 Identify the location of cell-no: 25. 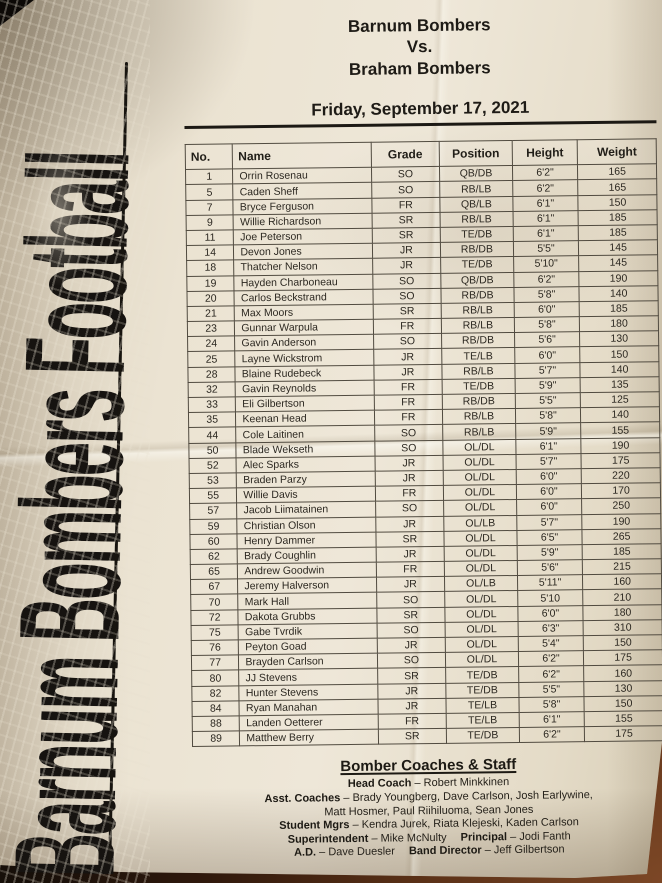
(211, 359).